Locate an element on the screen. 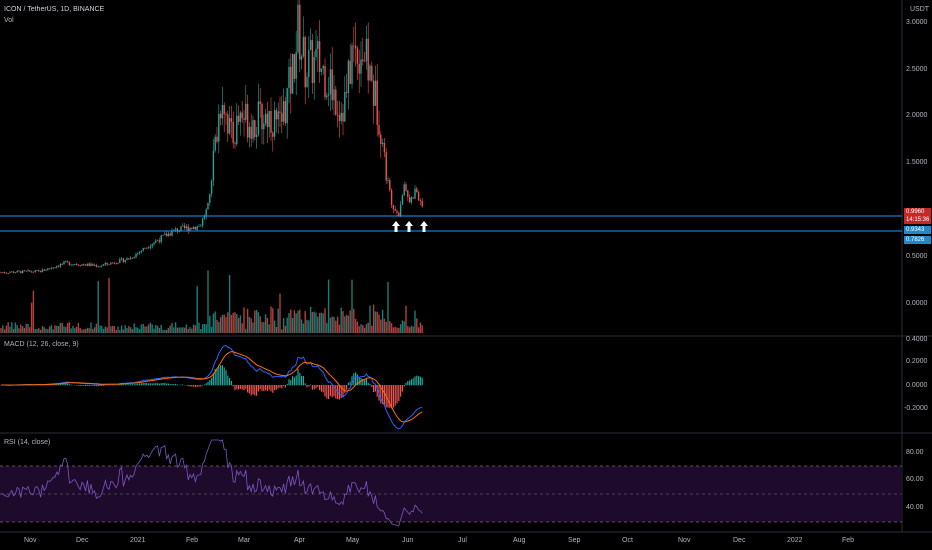 The image size is (932, 550). price-tick: 2.5000 is located at coordinates (917, 69).